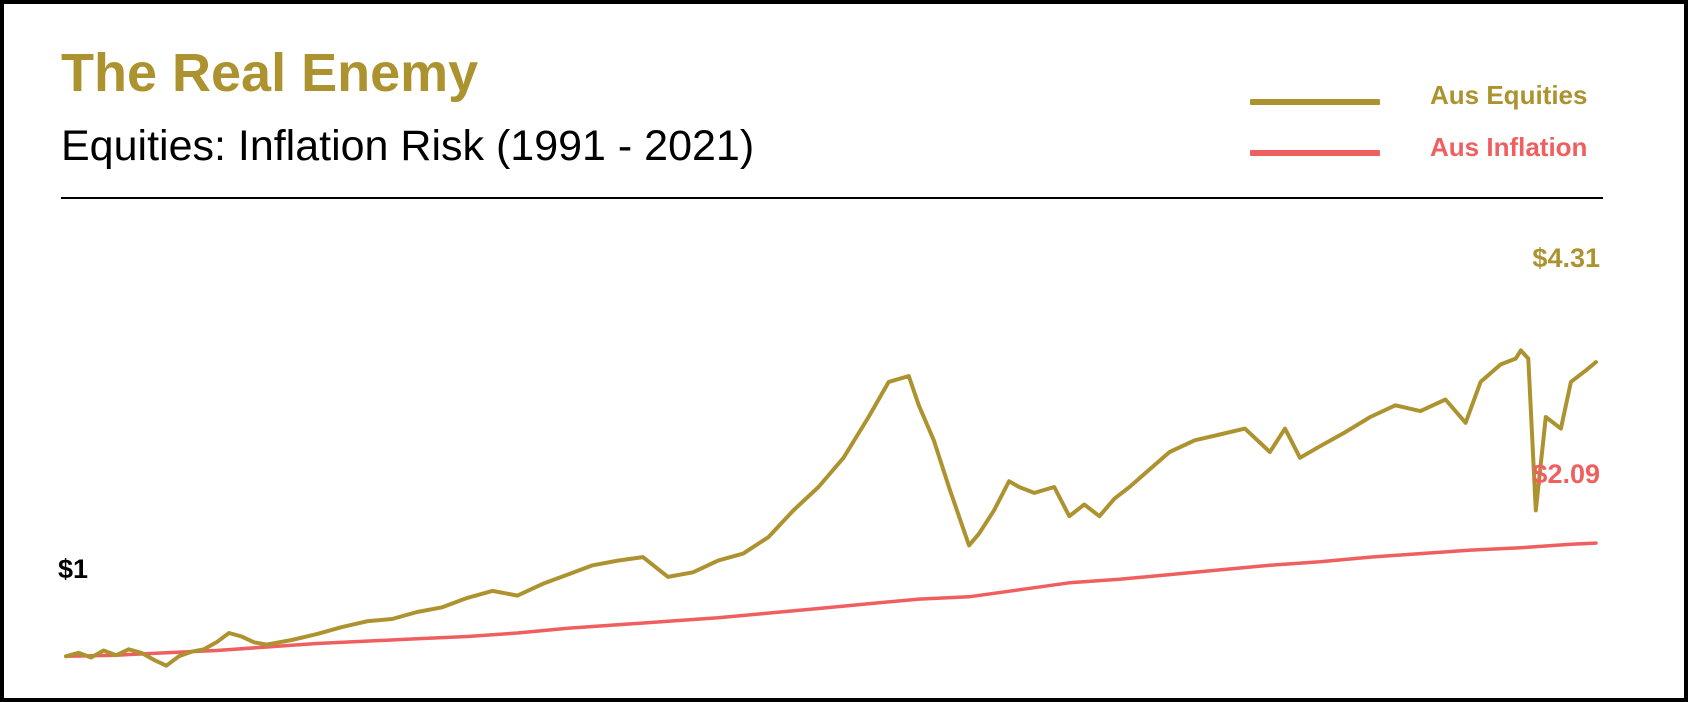 The image size is (1688, 702). I want to click on chart-title: The Real Enemy, so click(270, 73).